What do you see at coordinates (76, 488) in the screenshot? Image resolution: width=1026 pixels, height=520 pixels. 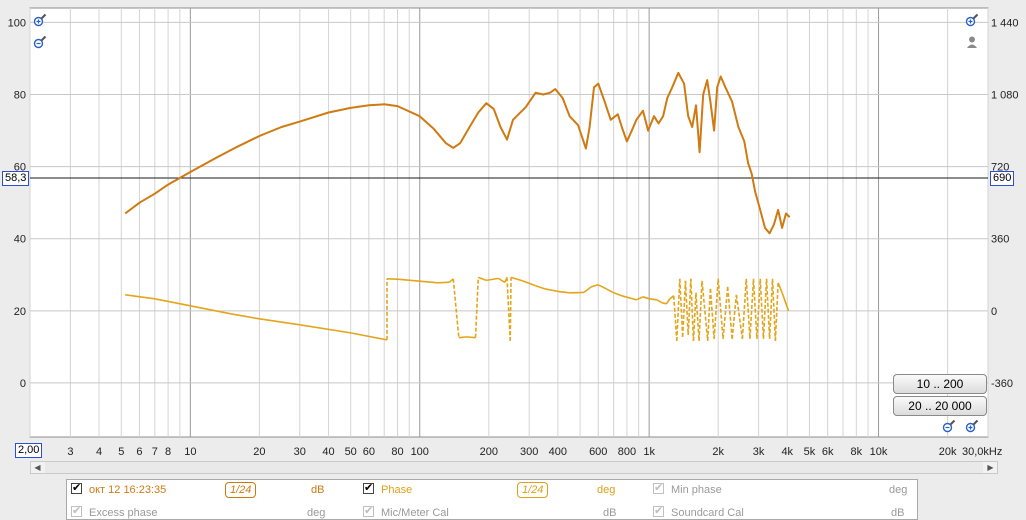 I see `trace-visible-checkbox: ✔` at bounding box center [76, 488].